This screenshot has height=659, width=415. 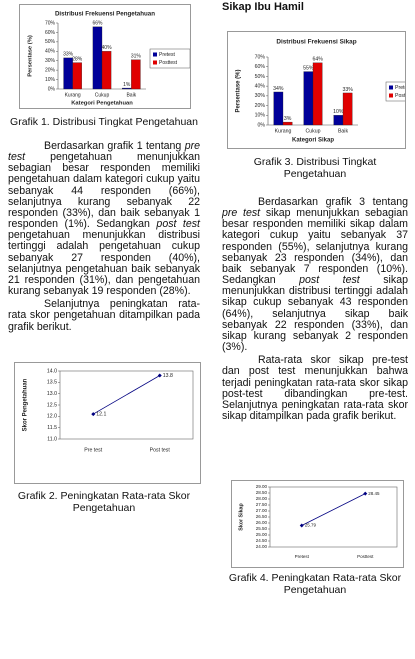 What do you see at coordinates (302, 556) in the screenshot?
I see `x-tick-label: Pretest` at bounding box center [302, 556].